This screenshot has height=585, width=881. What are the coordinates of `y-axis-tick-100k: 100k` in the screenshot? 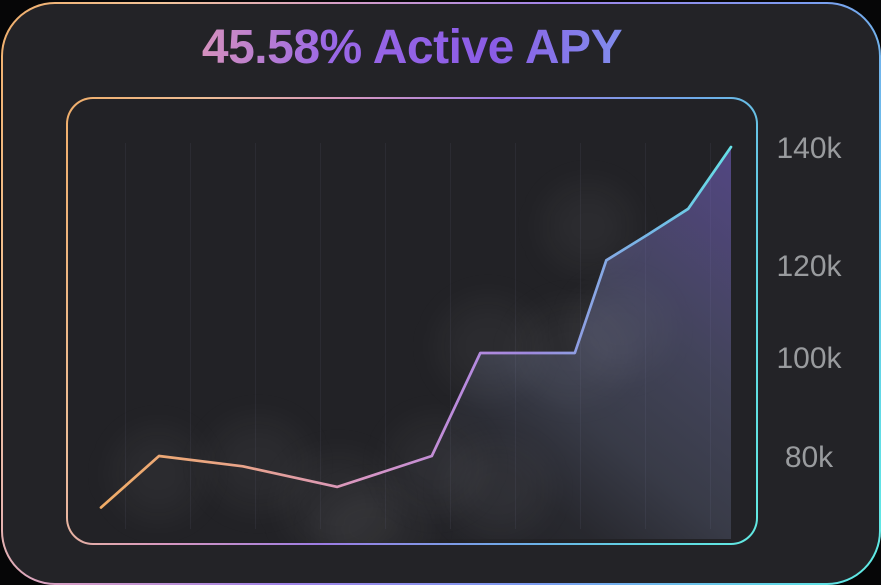 It's located at (809, 358).